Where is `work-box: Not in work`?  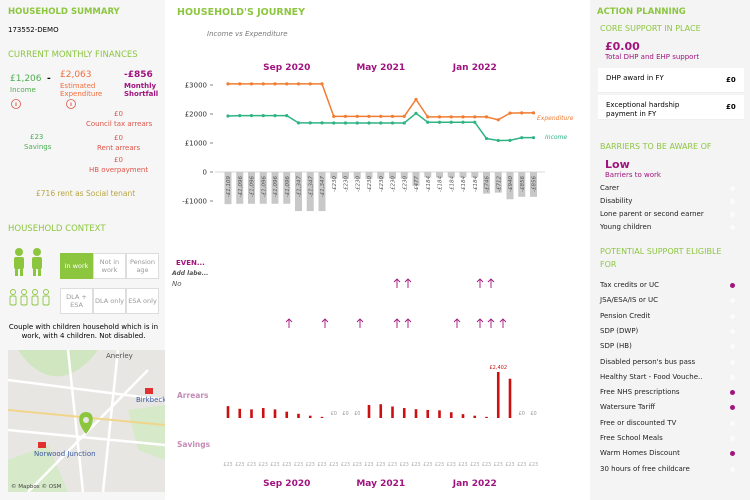 work-box: Not in work is located at coordinates (109, 266).